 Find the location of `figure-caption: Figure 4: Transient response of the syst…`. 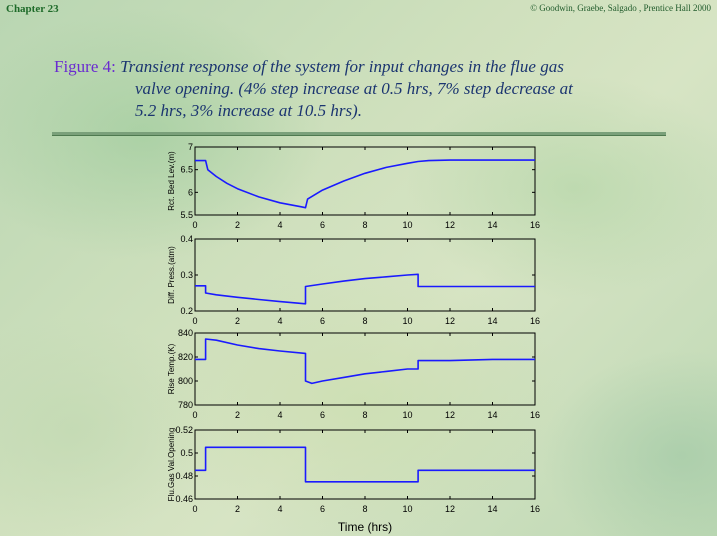

figure-caption: Figure 4: Transient response of the syst… is located at coordinates (369, 89).